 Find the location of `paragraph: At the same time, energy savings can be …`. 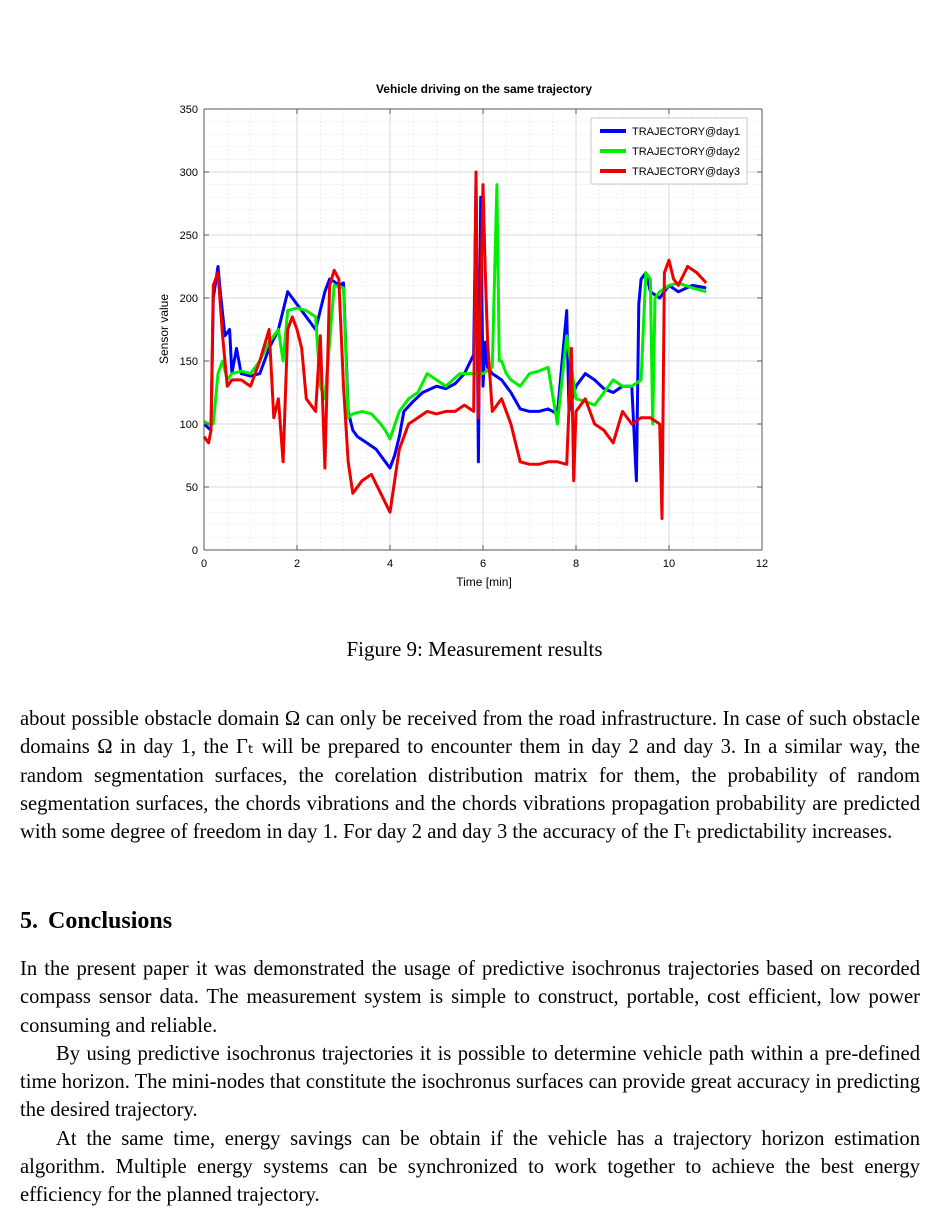

paragraph: At the same time, energy savings can be … is located at coordinates (470, 1167).